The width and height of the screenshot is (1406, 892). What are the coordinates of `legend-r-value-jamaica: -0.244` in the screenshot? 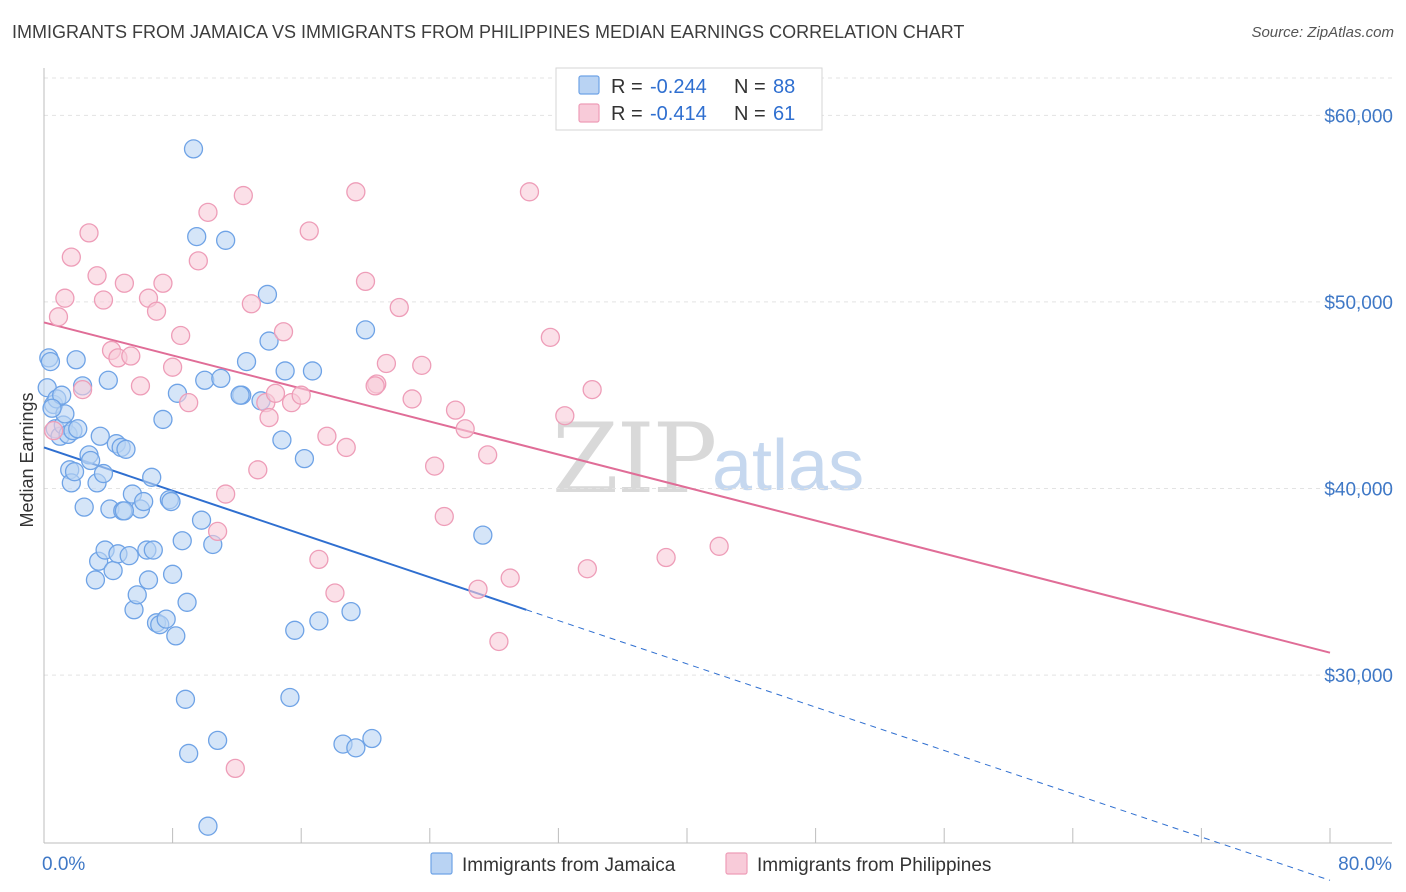 It's located at (678, 87).